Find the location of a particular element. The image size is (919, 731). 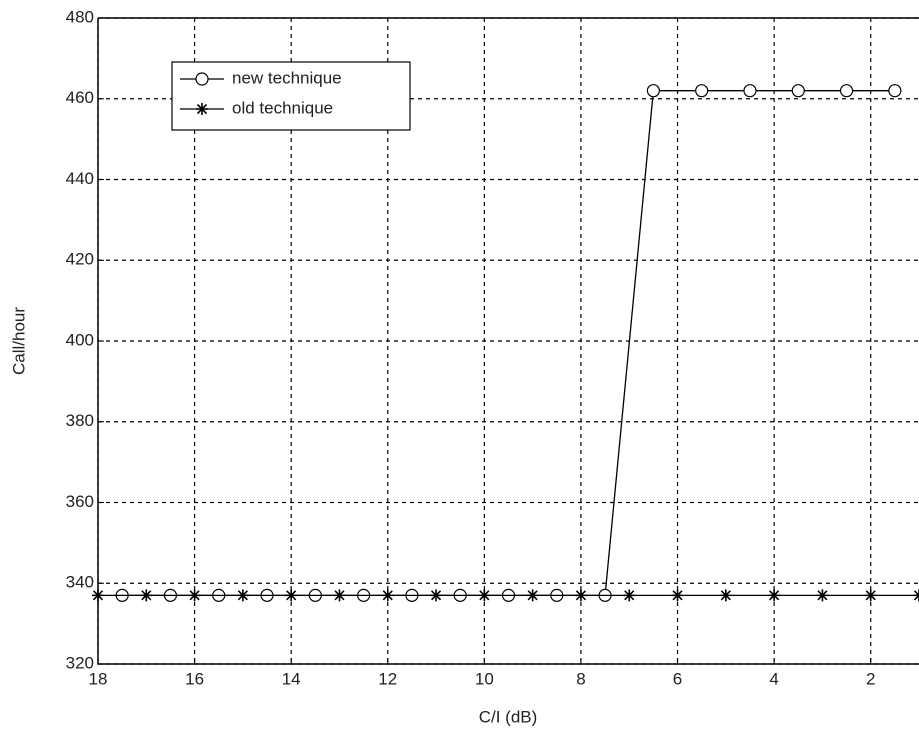

y-tick-label: 440 is located at coordinates (80, 178).